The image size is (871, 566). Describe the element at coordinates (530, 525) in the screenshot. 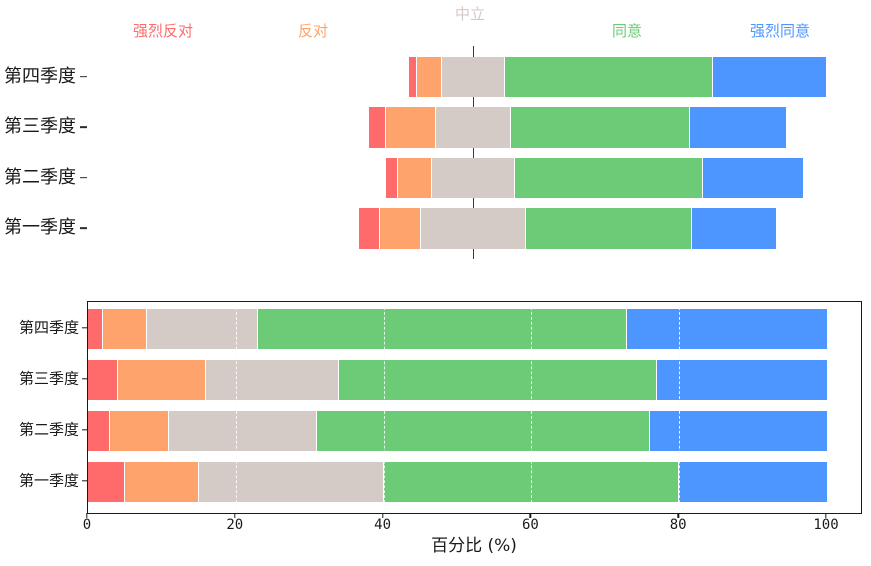

I see `x-tick-label: 60` at that location.